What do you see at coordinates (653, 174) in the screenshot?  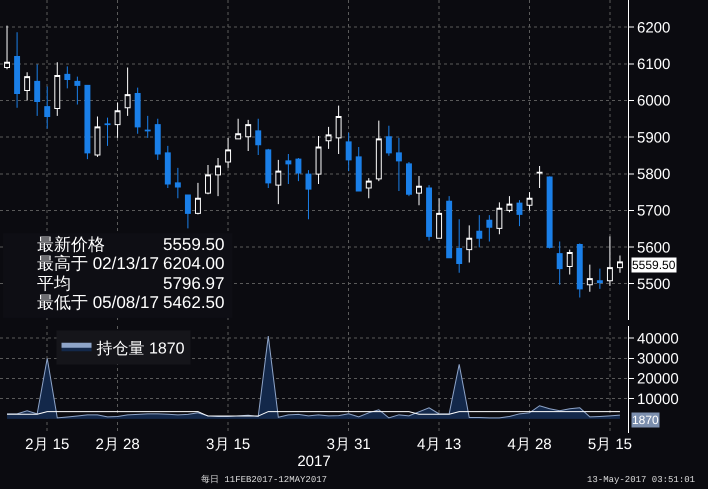 I see `y-tick-label: 5800` at bounding box center [653, 174].